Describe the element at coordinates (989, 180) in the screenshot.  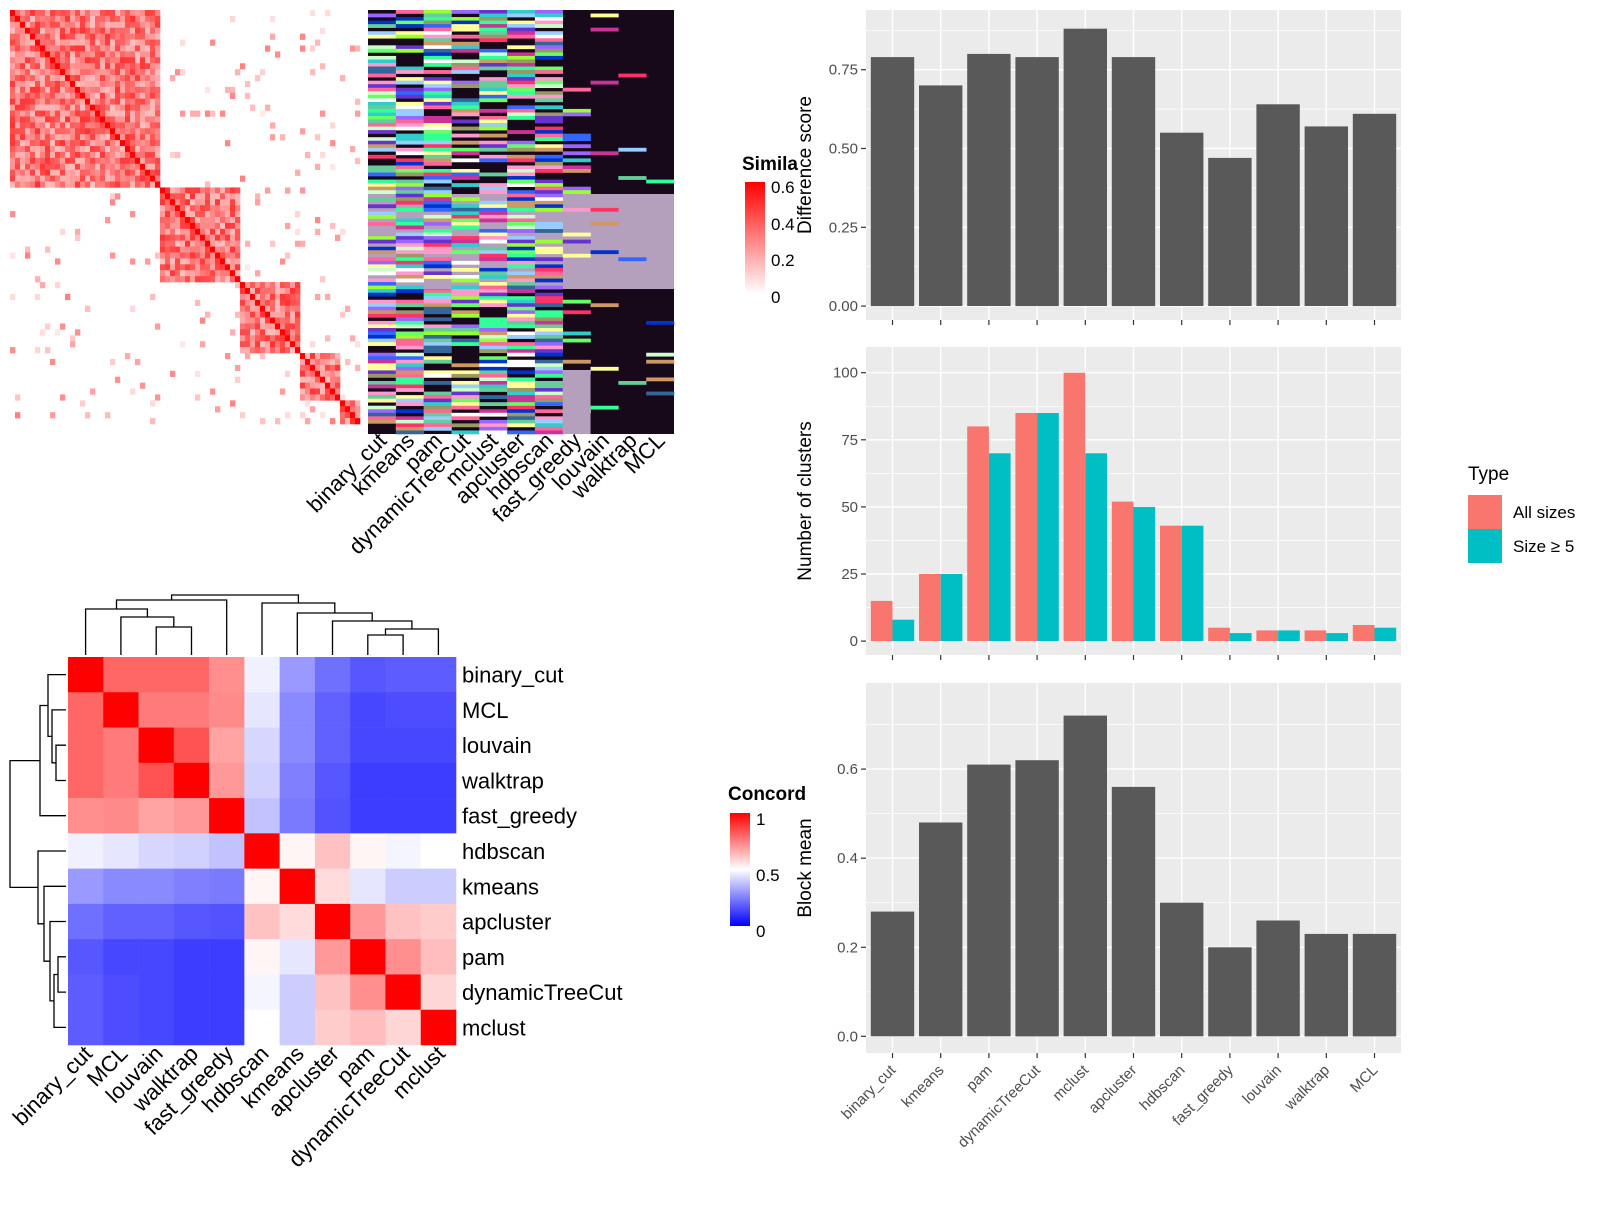
I see `bar` at that location.